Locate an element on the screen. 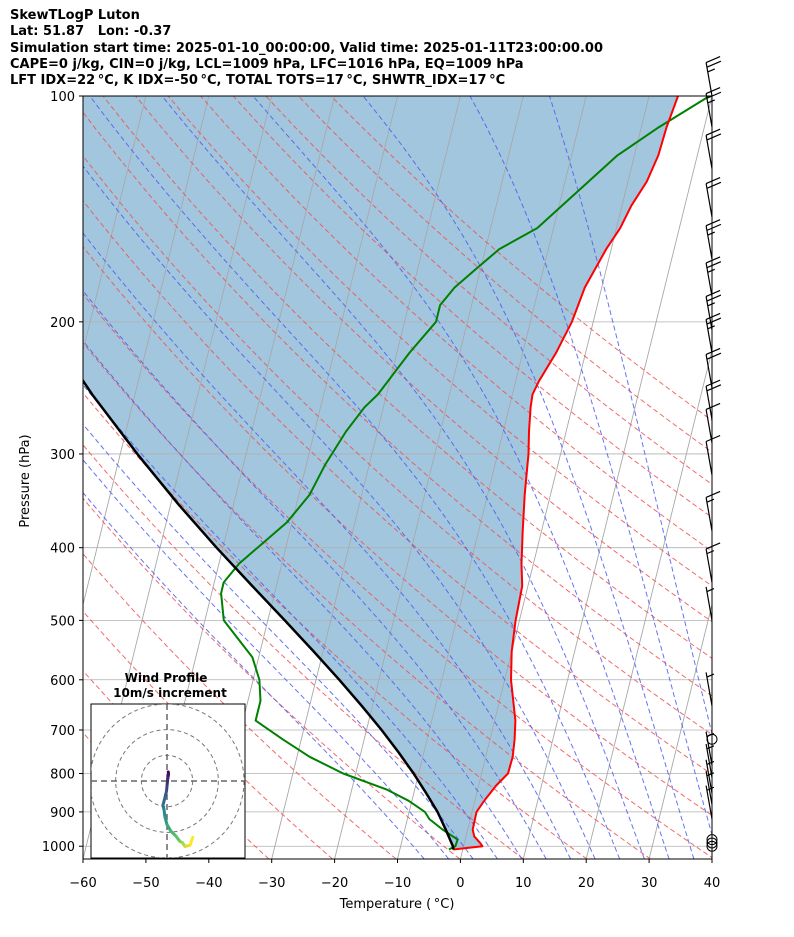 This screenshot has width=794, height=937. hodograph-plot is located at coordinates (168, 781).